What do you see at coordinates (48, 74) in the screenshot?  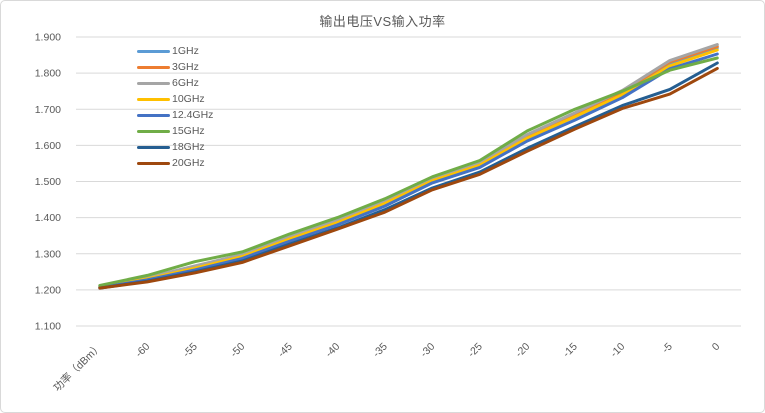 I see `y-axis-tick-label: 1.800` at bounding box center [48, 74].